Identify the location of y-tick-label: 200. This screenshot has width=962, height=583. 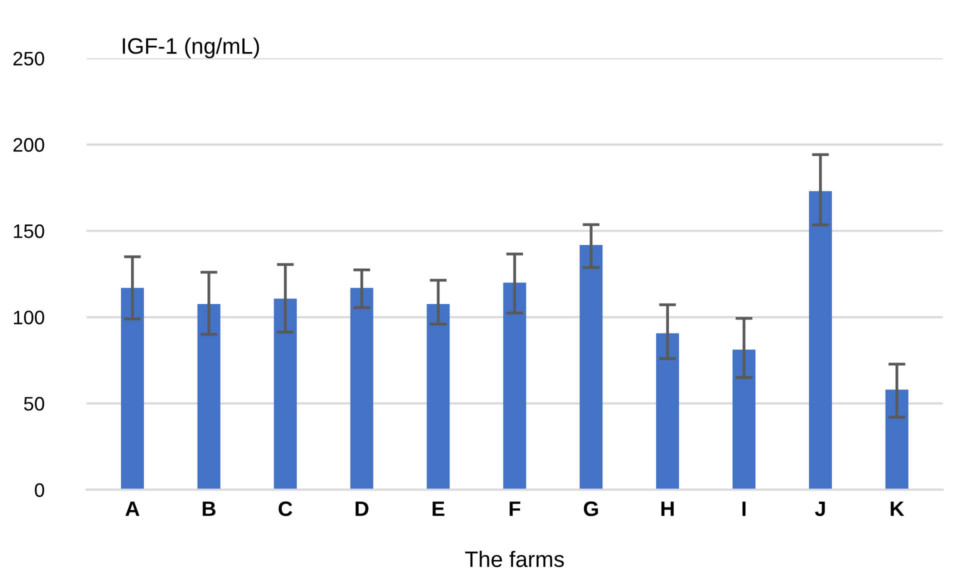
(28, 145).